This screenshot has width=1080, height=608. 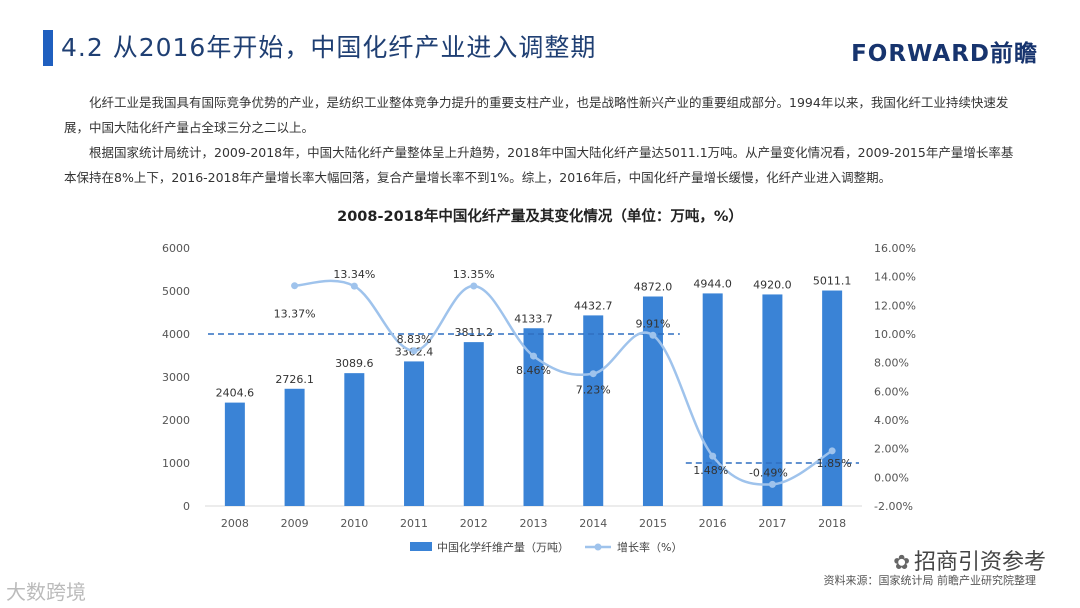 What do you see at coordinates (895, 305) in the screenshot?
I see `right-tick-label: 12.00%` at bounding box center [895, 305].